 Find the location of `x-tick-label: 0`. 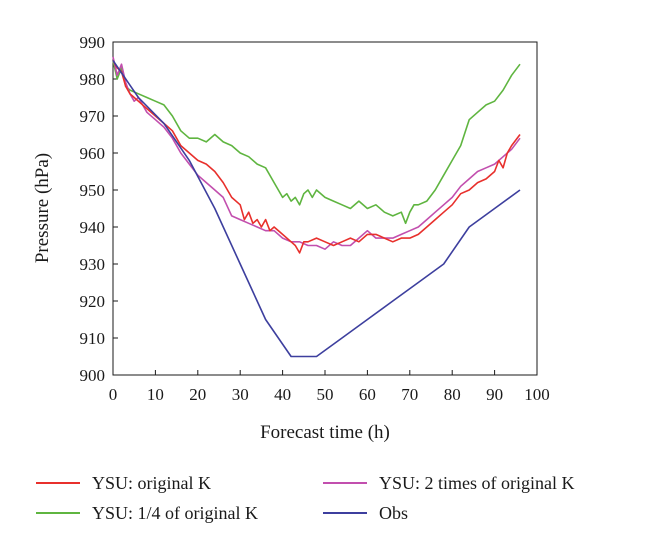

x-tick-label: 0 is located at coordinates (113, 394).